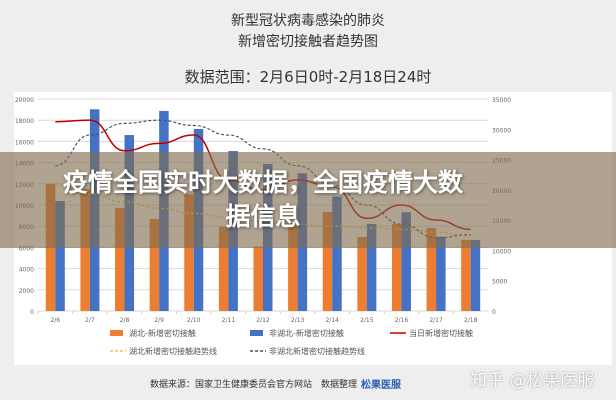  I want to click on x-tick-label: 2/18, so click(471, 320).